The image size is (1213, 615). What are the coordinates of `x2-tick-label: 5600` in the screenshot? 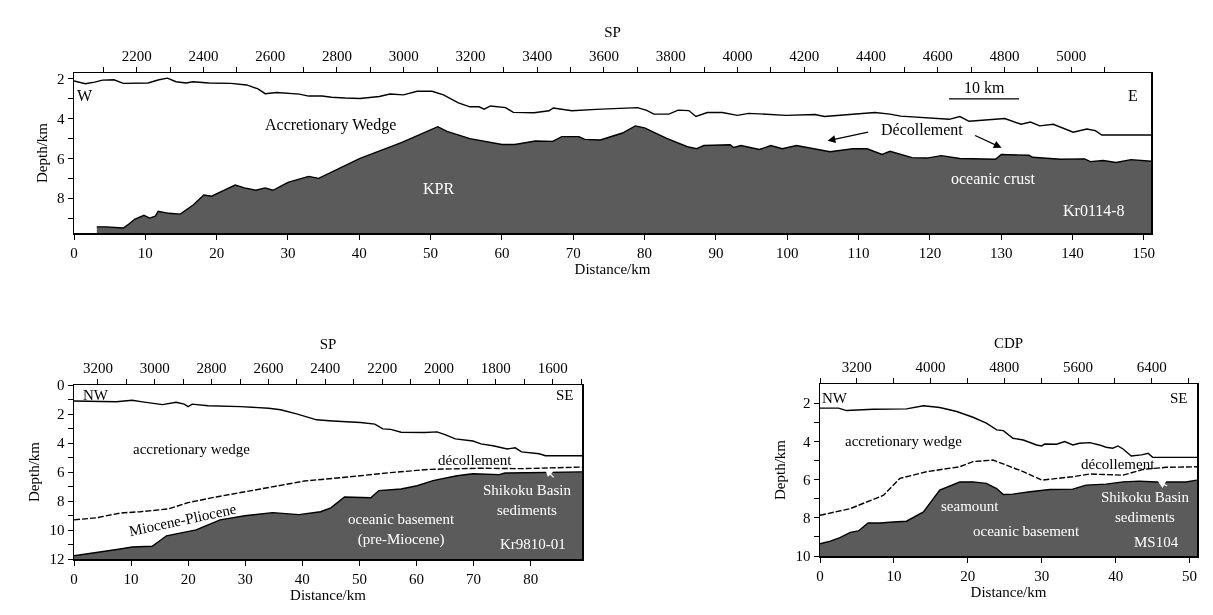 It's located at (1078, 366).